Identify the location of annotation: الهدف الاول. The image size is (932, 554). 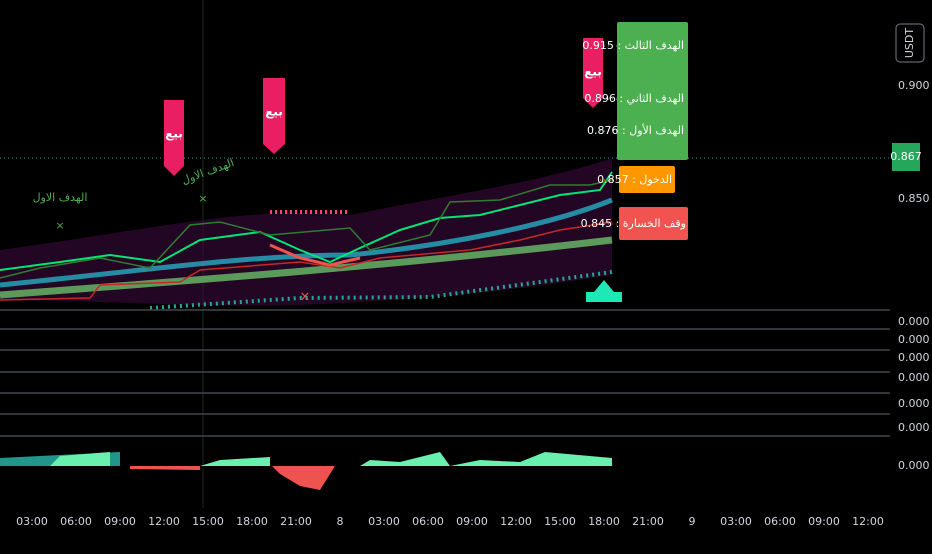
(60, 197).